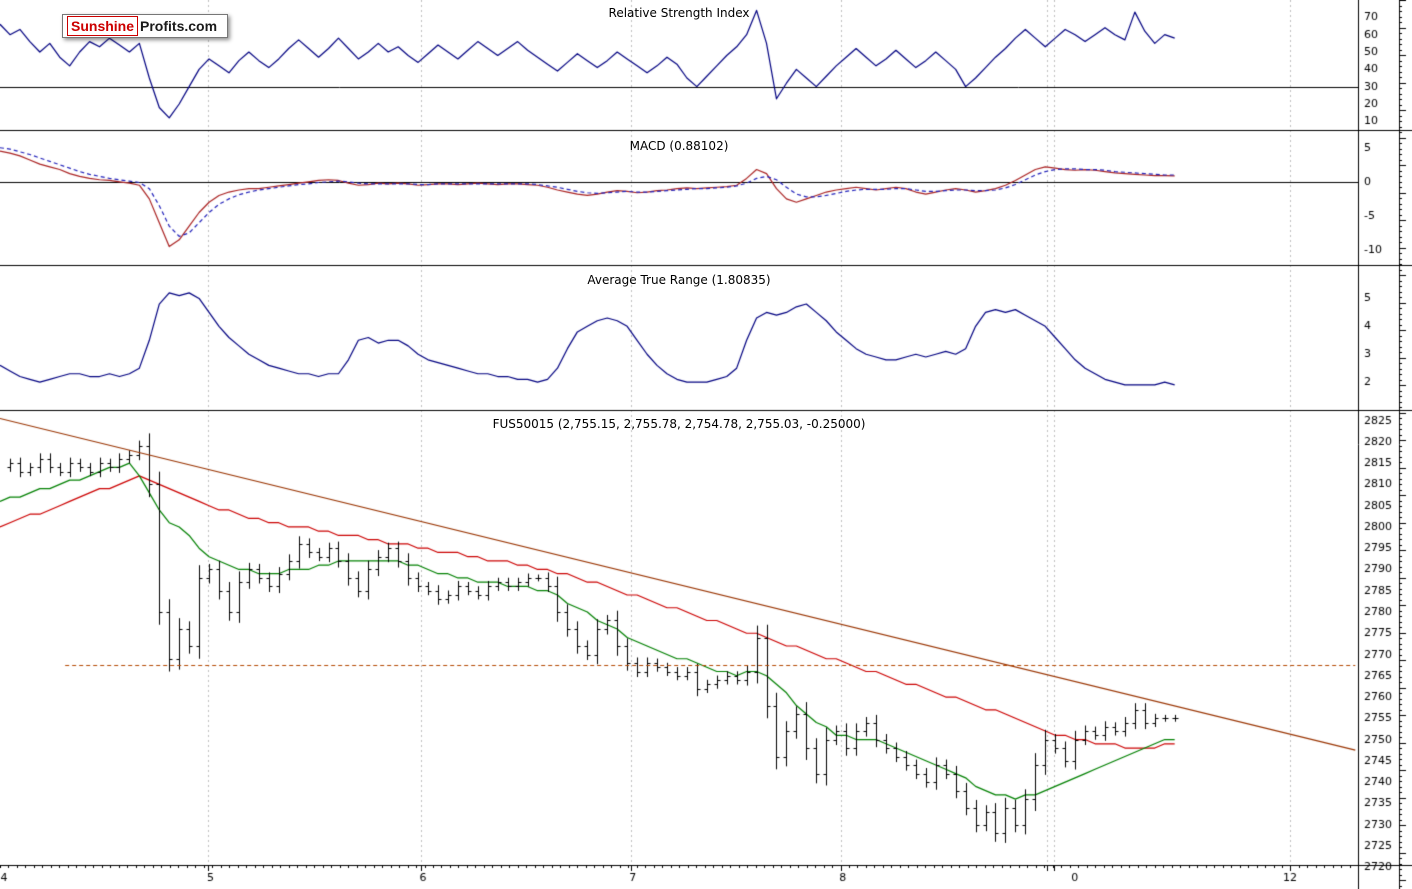 The height and width of the screenshot is (889, 1412). I want to click on sunshine-profits-logo: Sunshine Profits.com, so click(145, 26).